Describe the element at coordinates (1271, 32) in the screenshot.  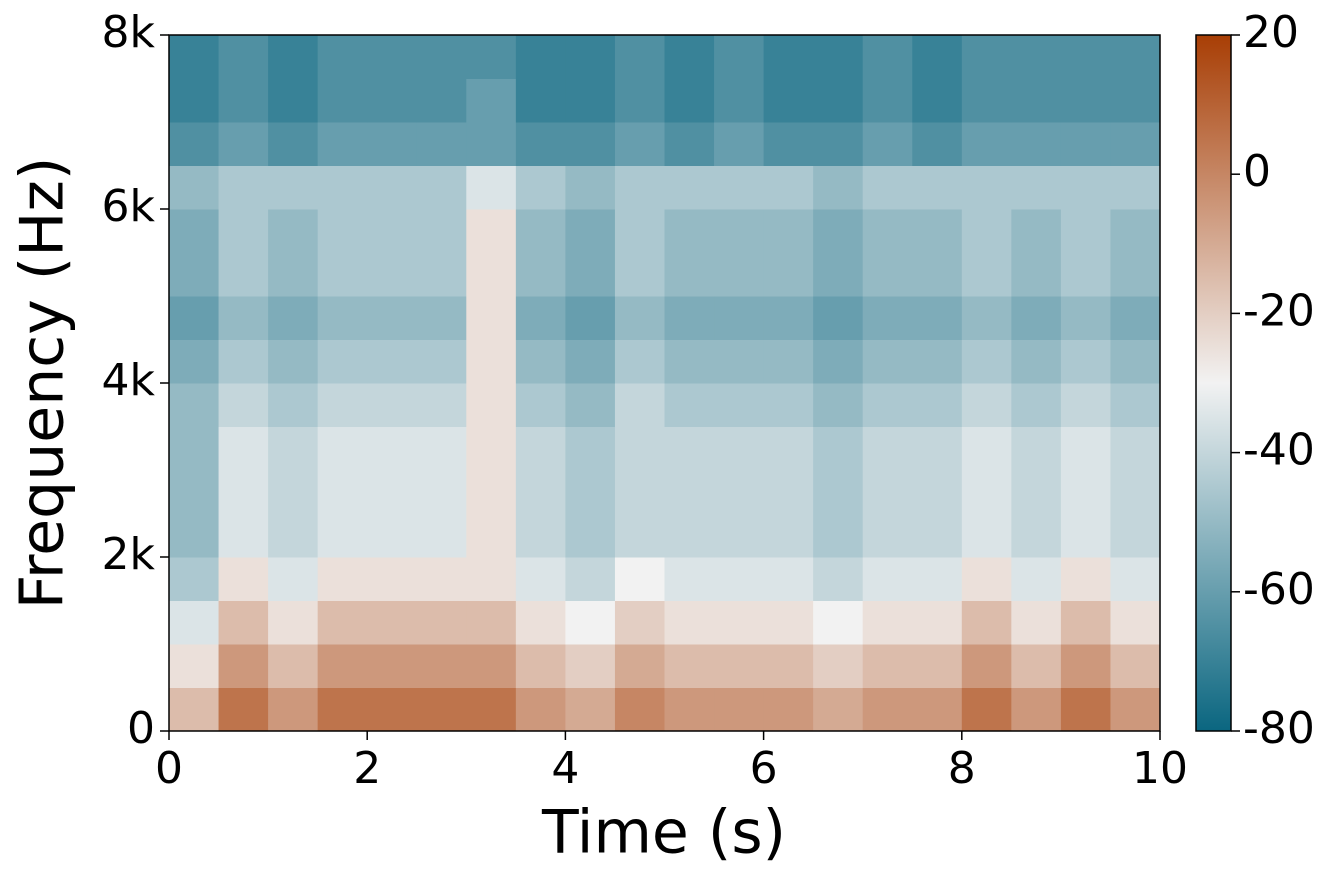
I see `colorbar-tick-label: 20` at that location.